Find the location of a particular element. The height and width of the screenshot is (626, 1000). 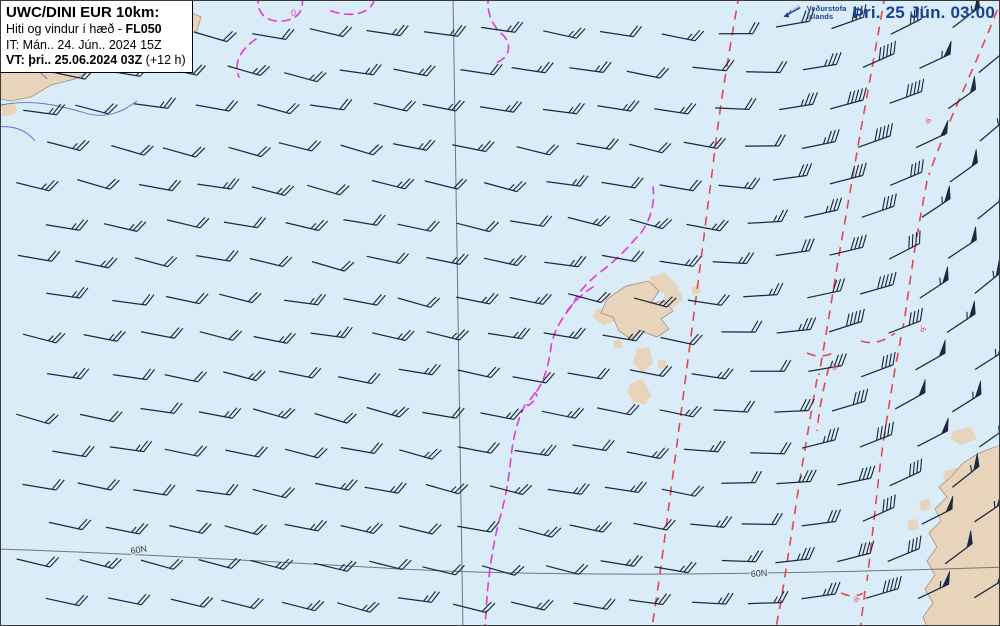

latitude-label-halo: 60N is located at coordinates (758, 573).